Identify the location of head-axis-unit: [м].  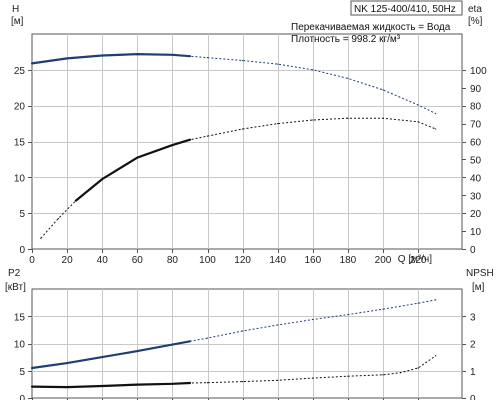
(17, 21).